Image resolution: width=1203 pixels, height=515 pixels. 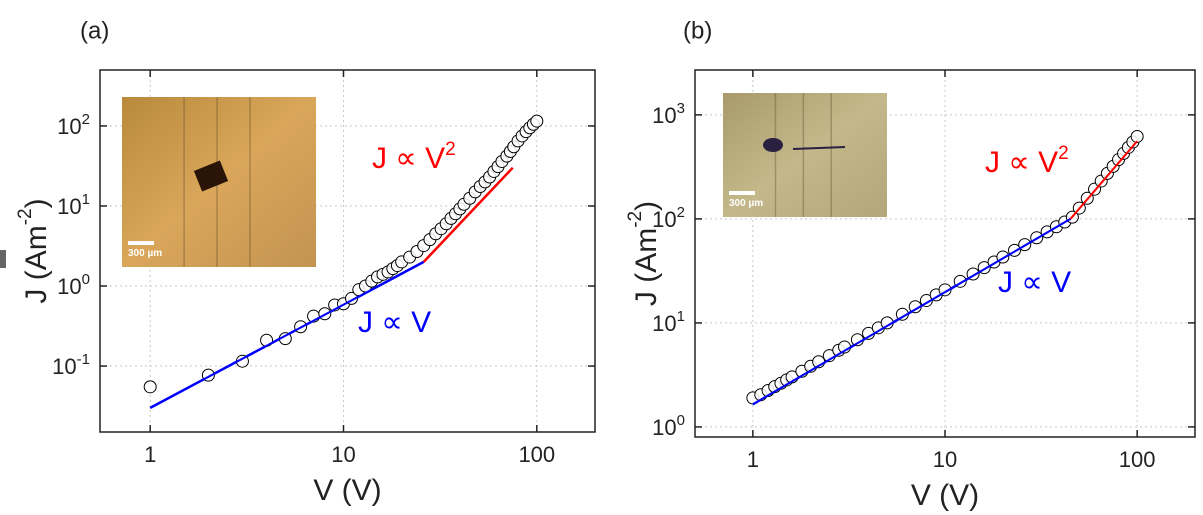 I want to click on y-tick-label: 10³, so click(x=668, y=114).